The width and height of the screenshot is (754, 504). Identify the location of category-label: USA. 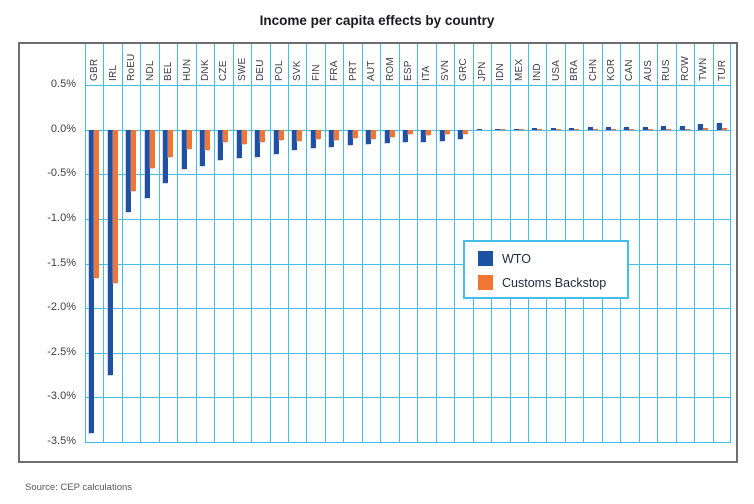
(556, 70).